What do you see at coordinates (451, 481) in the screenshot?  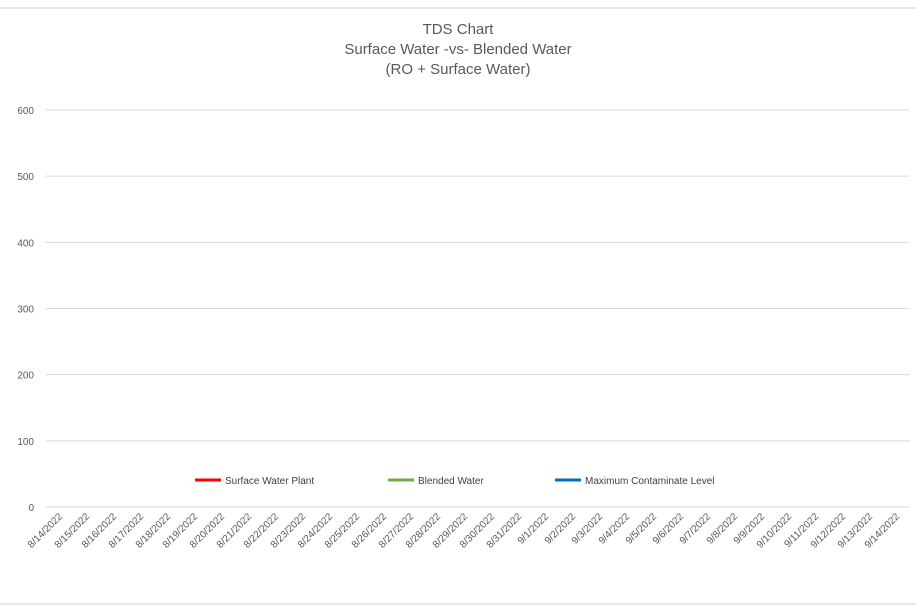 I see `legend-label: Blended Water` at bounding box center [451, 481].